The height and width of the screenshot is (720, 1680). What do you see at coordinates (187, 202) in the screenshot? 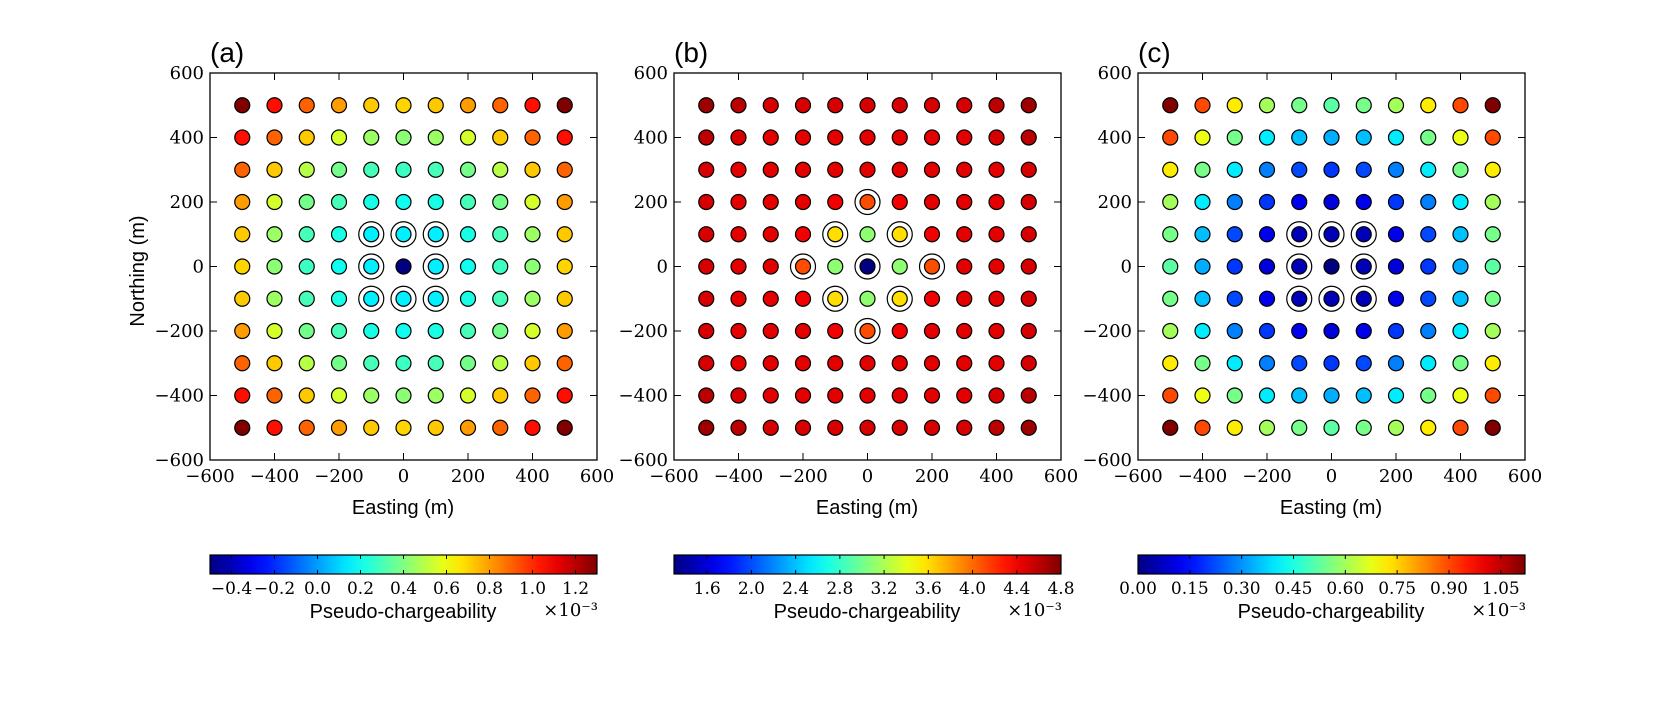
I see `y-tick-label: 200` at bounding box center [187, 202].